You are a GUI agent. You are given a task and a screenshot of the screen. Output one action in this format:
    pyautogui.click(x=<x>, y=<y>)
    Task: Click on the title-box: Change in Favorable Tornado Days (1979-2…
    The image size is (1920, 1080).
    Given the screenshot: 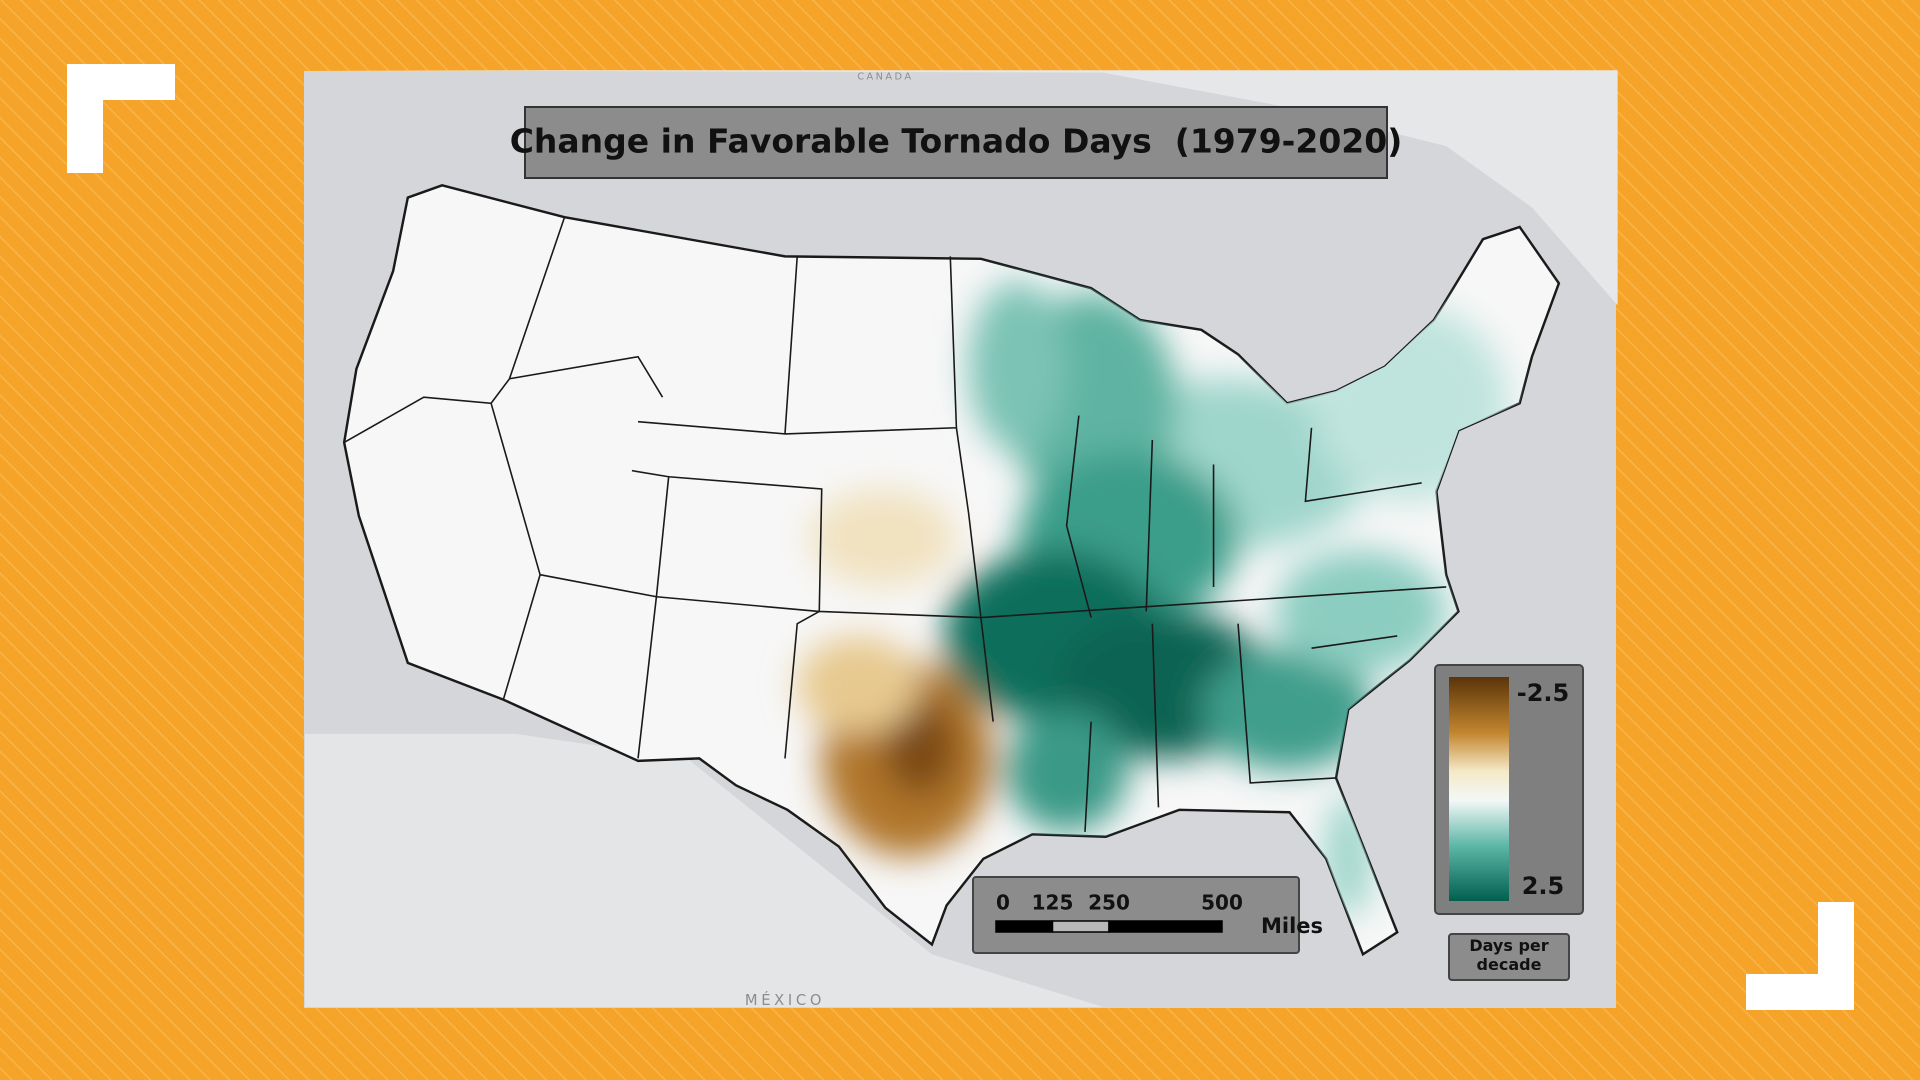 What is the action you would take?
    pyautogui.click(x=956, y=142)
    